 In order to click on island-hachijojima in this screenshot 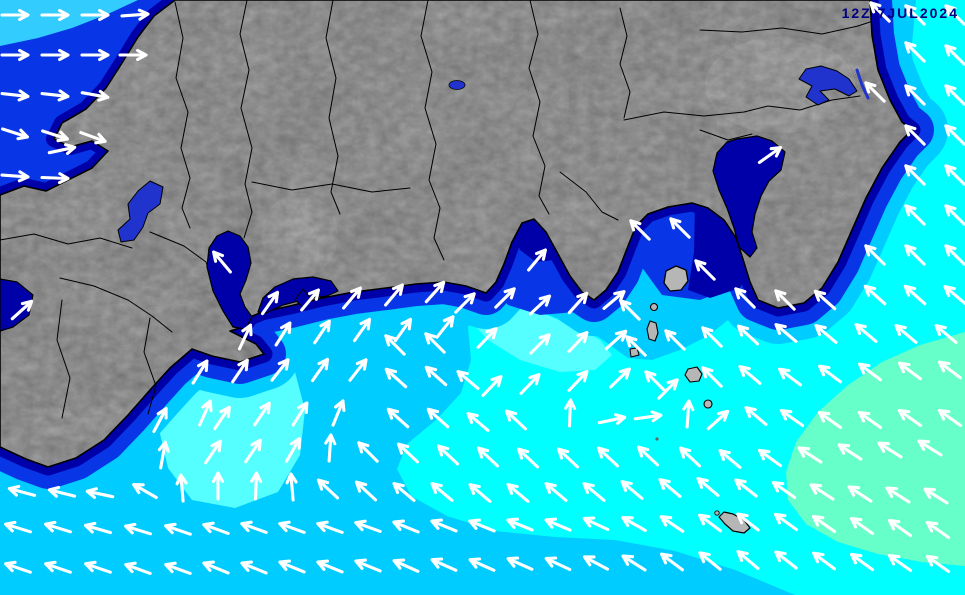, I will do `click(734, 522)`.